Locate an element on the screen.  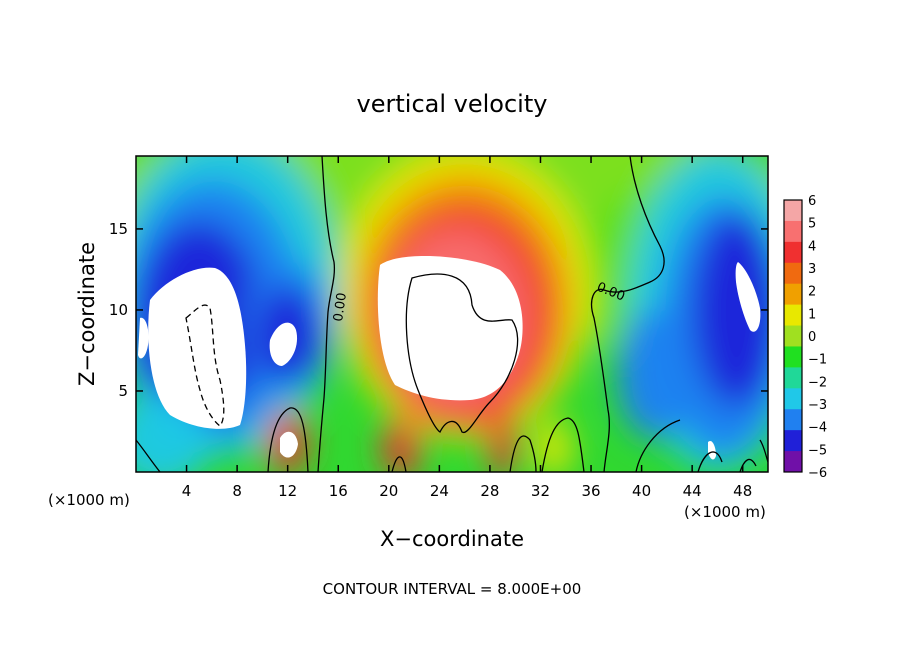
x-tick-label: 12 is located at coordinates (287, 491).